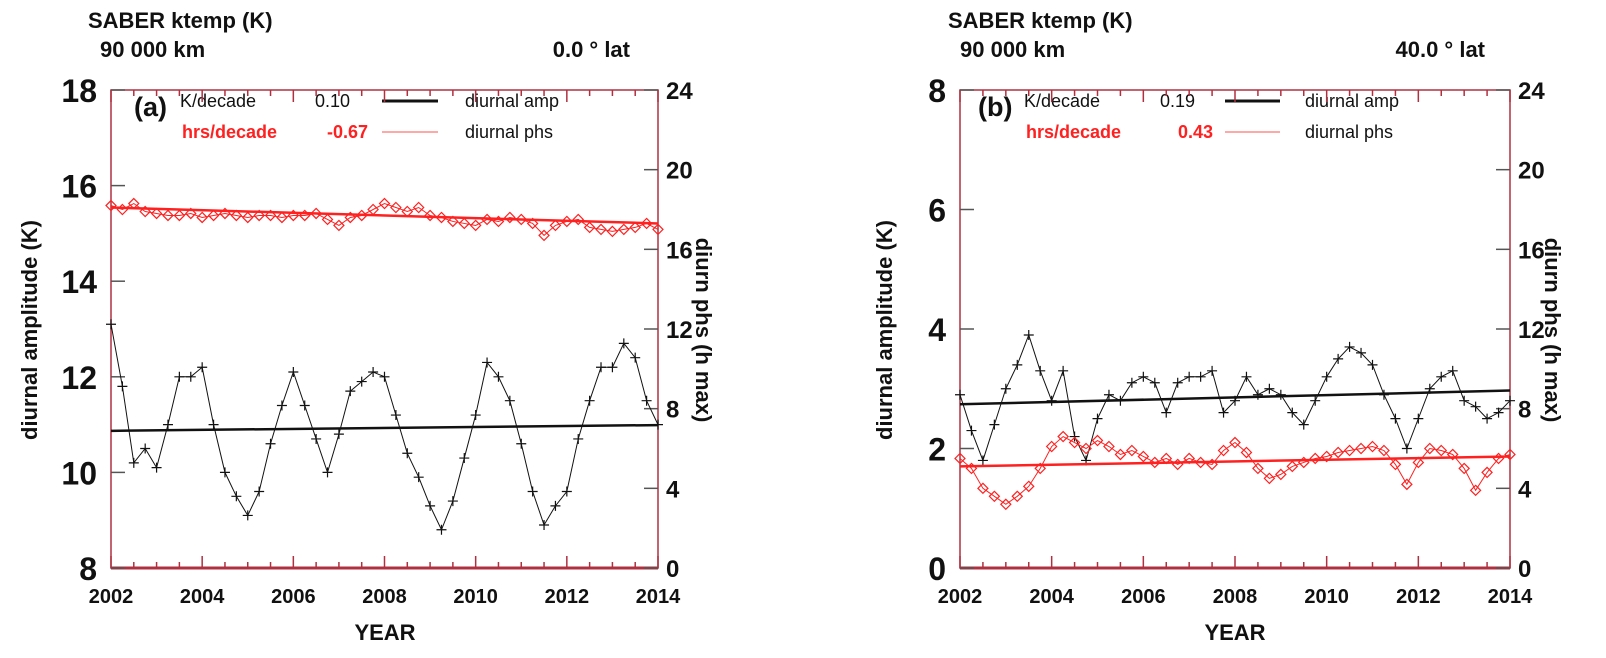 The width and height of the screenshot is (1606, 658). Describe the element at coordinates (150, 107) in the screenshot. I see `panel-label: (a)` at that location.